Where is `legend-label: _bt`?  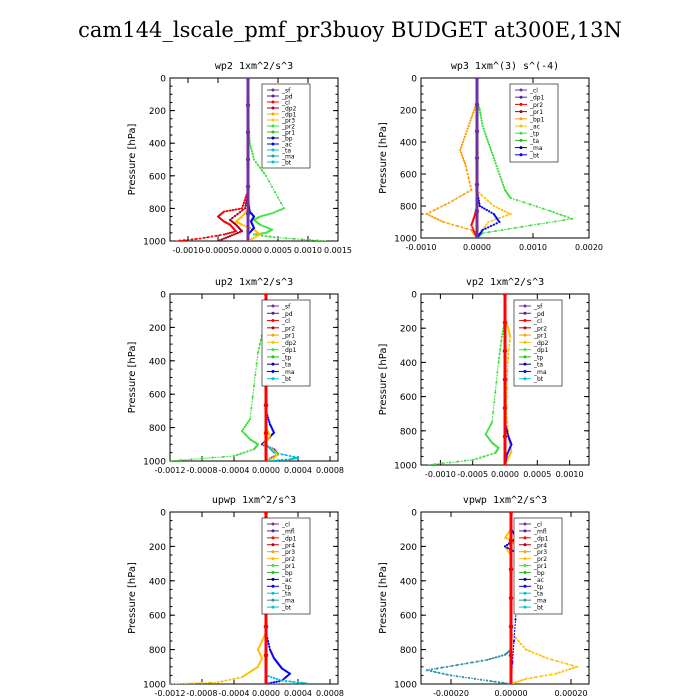
legend-label: _bt is located at coordinates (286, 608).